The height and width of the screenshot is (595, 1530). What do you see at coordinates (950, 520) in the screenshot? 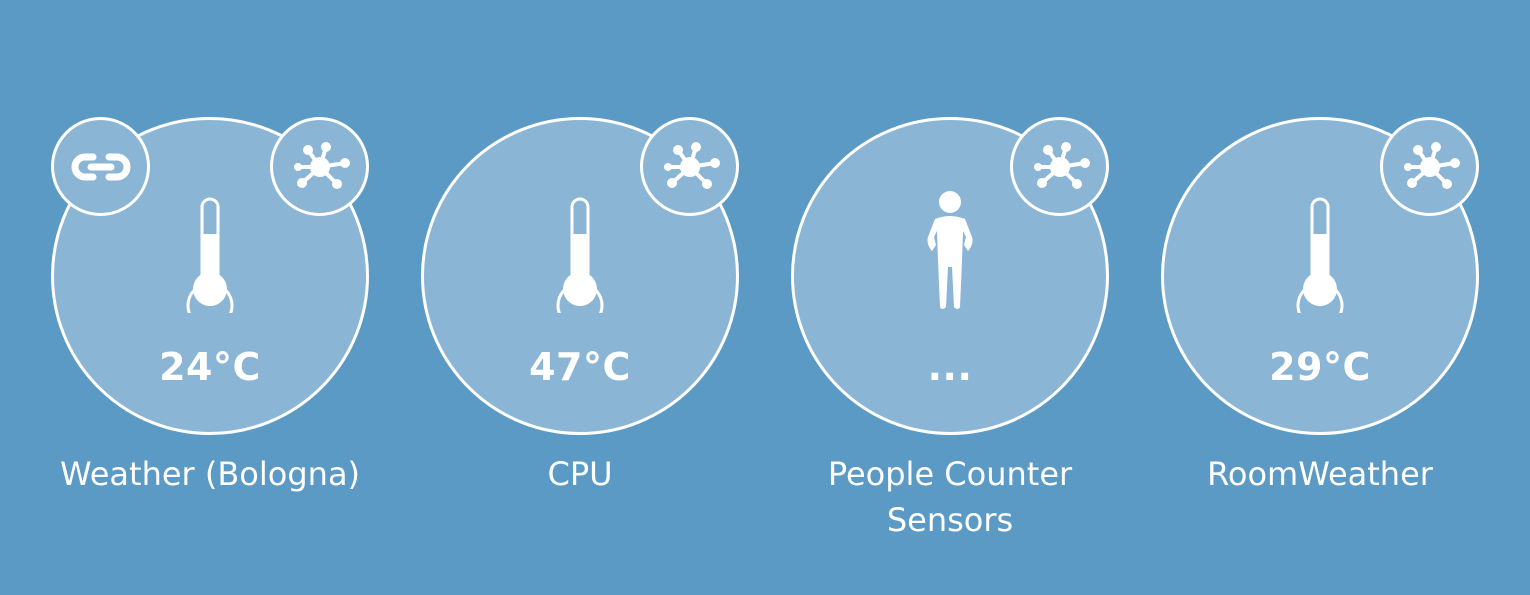
I see `widget-label-line: Sensors` at bounding box center [950, 520].